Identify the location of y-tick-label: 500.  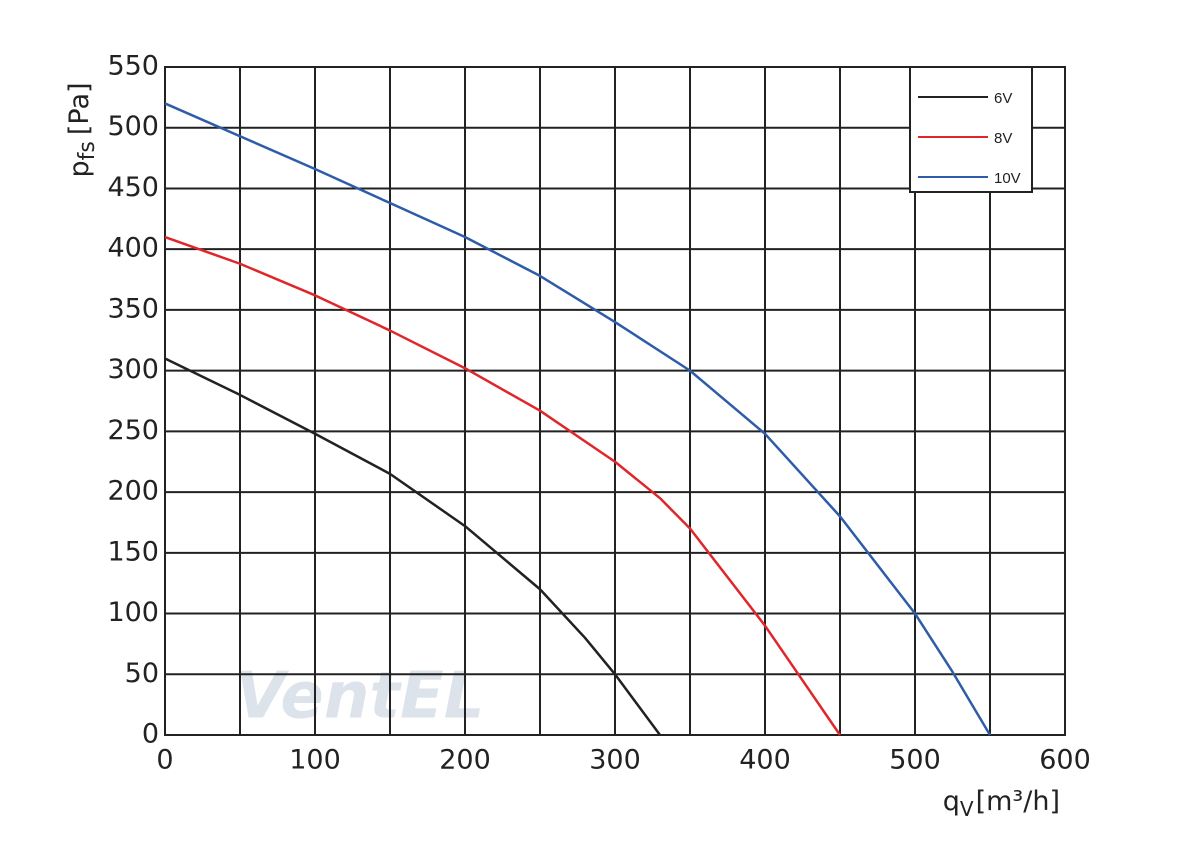
(133, 126).